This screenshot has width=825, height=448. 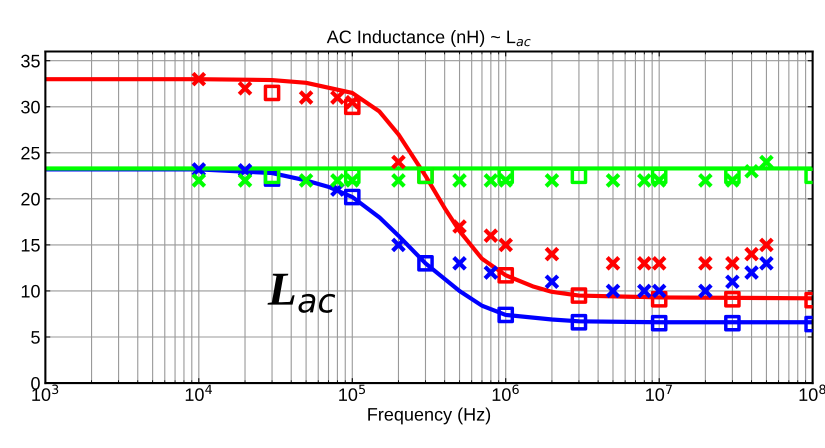 I want to click on y-tick-label: 20, so click(x=30, y=199).